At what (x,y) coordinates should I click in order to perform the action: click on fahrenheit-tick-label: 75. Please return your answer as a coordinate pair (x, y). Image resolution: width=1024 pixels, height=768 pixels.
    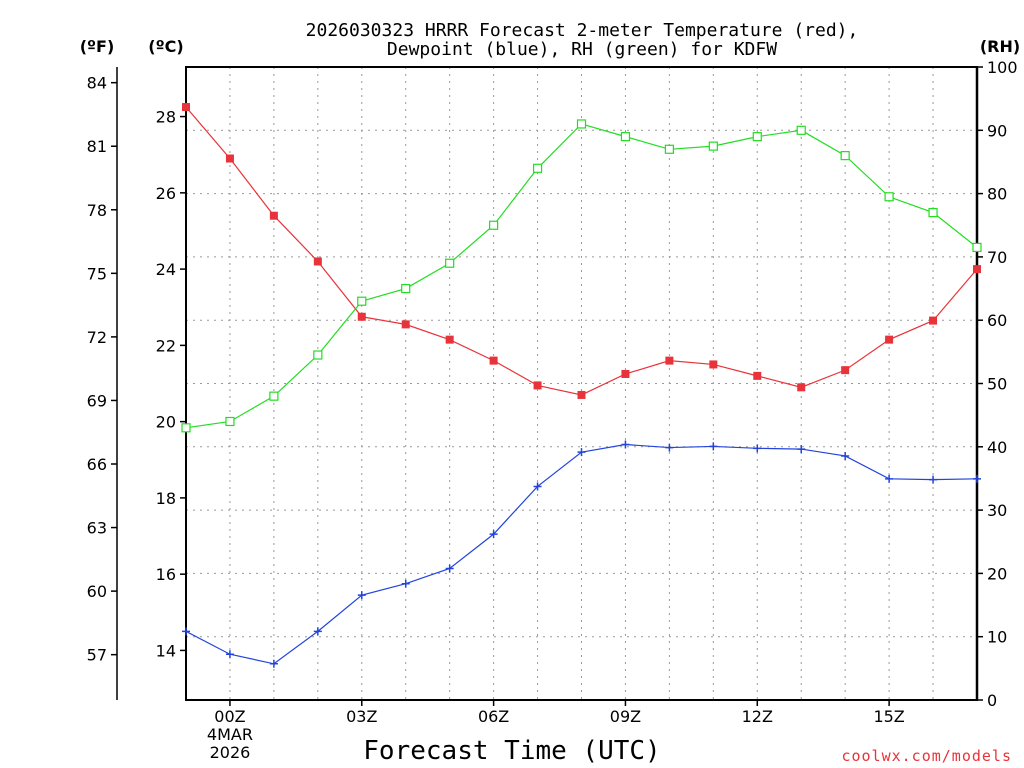
    Looking at the image, I should click on (97, 273).